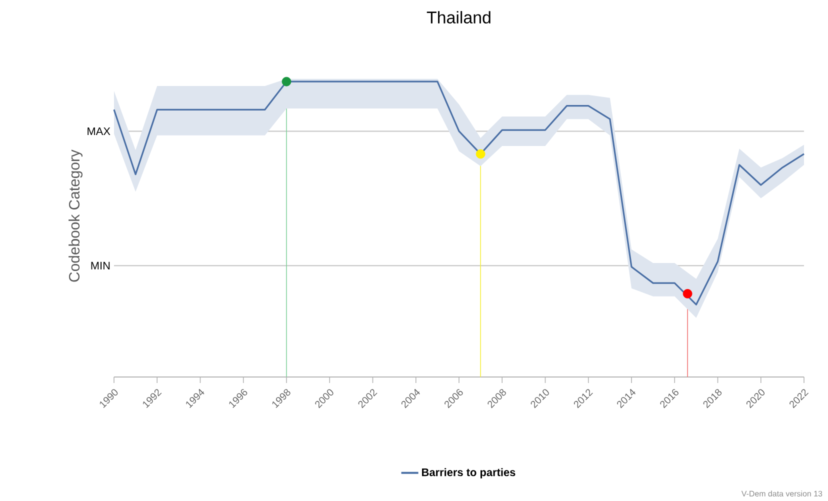 The height and width of the screenshot is (501, 828). I want to click on ref-line-label: MAX, so click(99, 131).